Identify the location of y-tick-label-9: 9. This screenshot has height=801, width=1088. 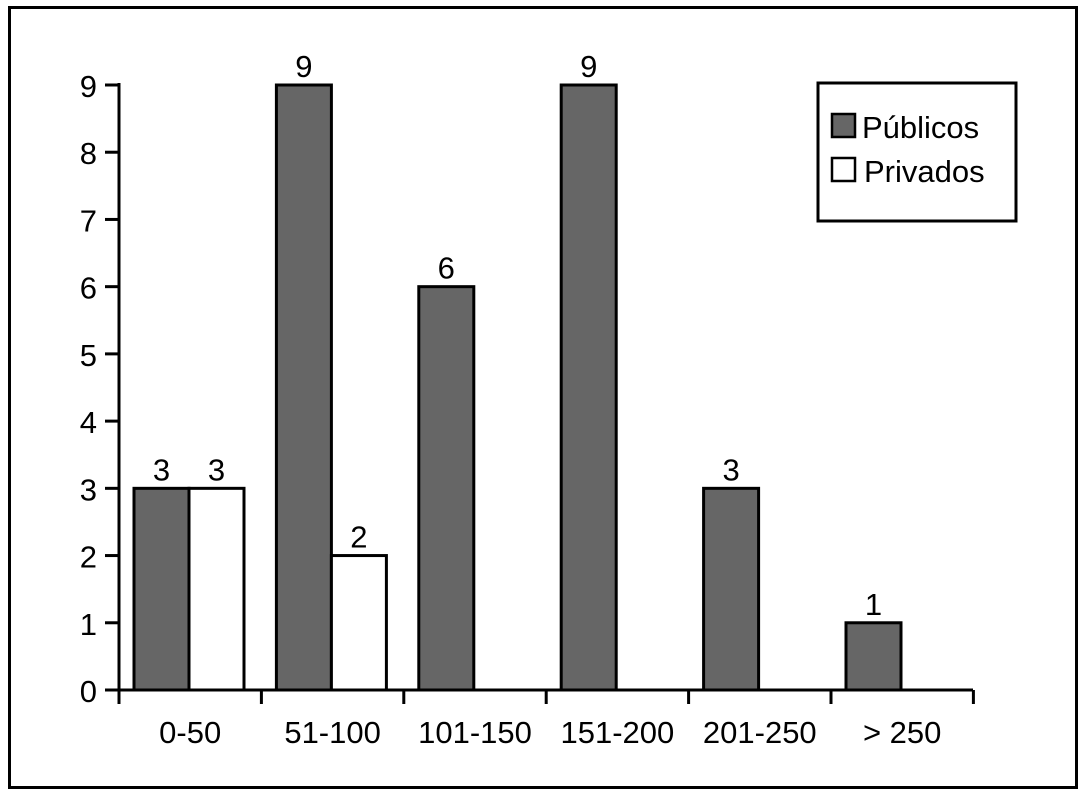
(88, 86).